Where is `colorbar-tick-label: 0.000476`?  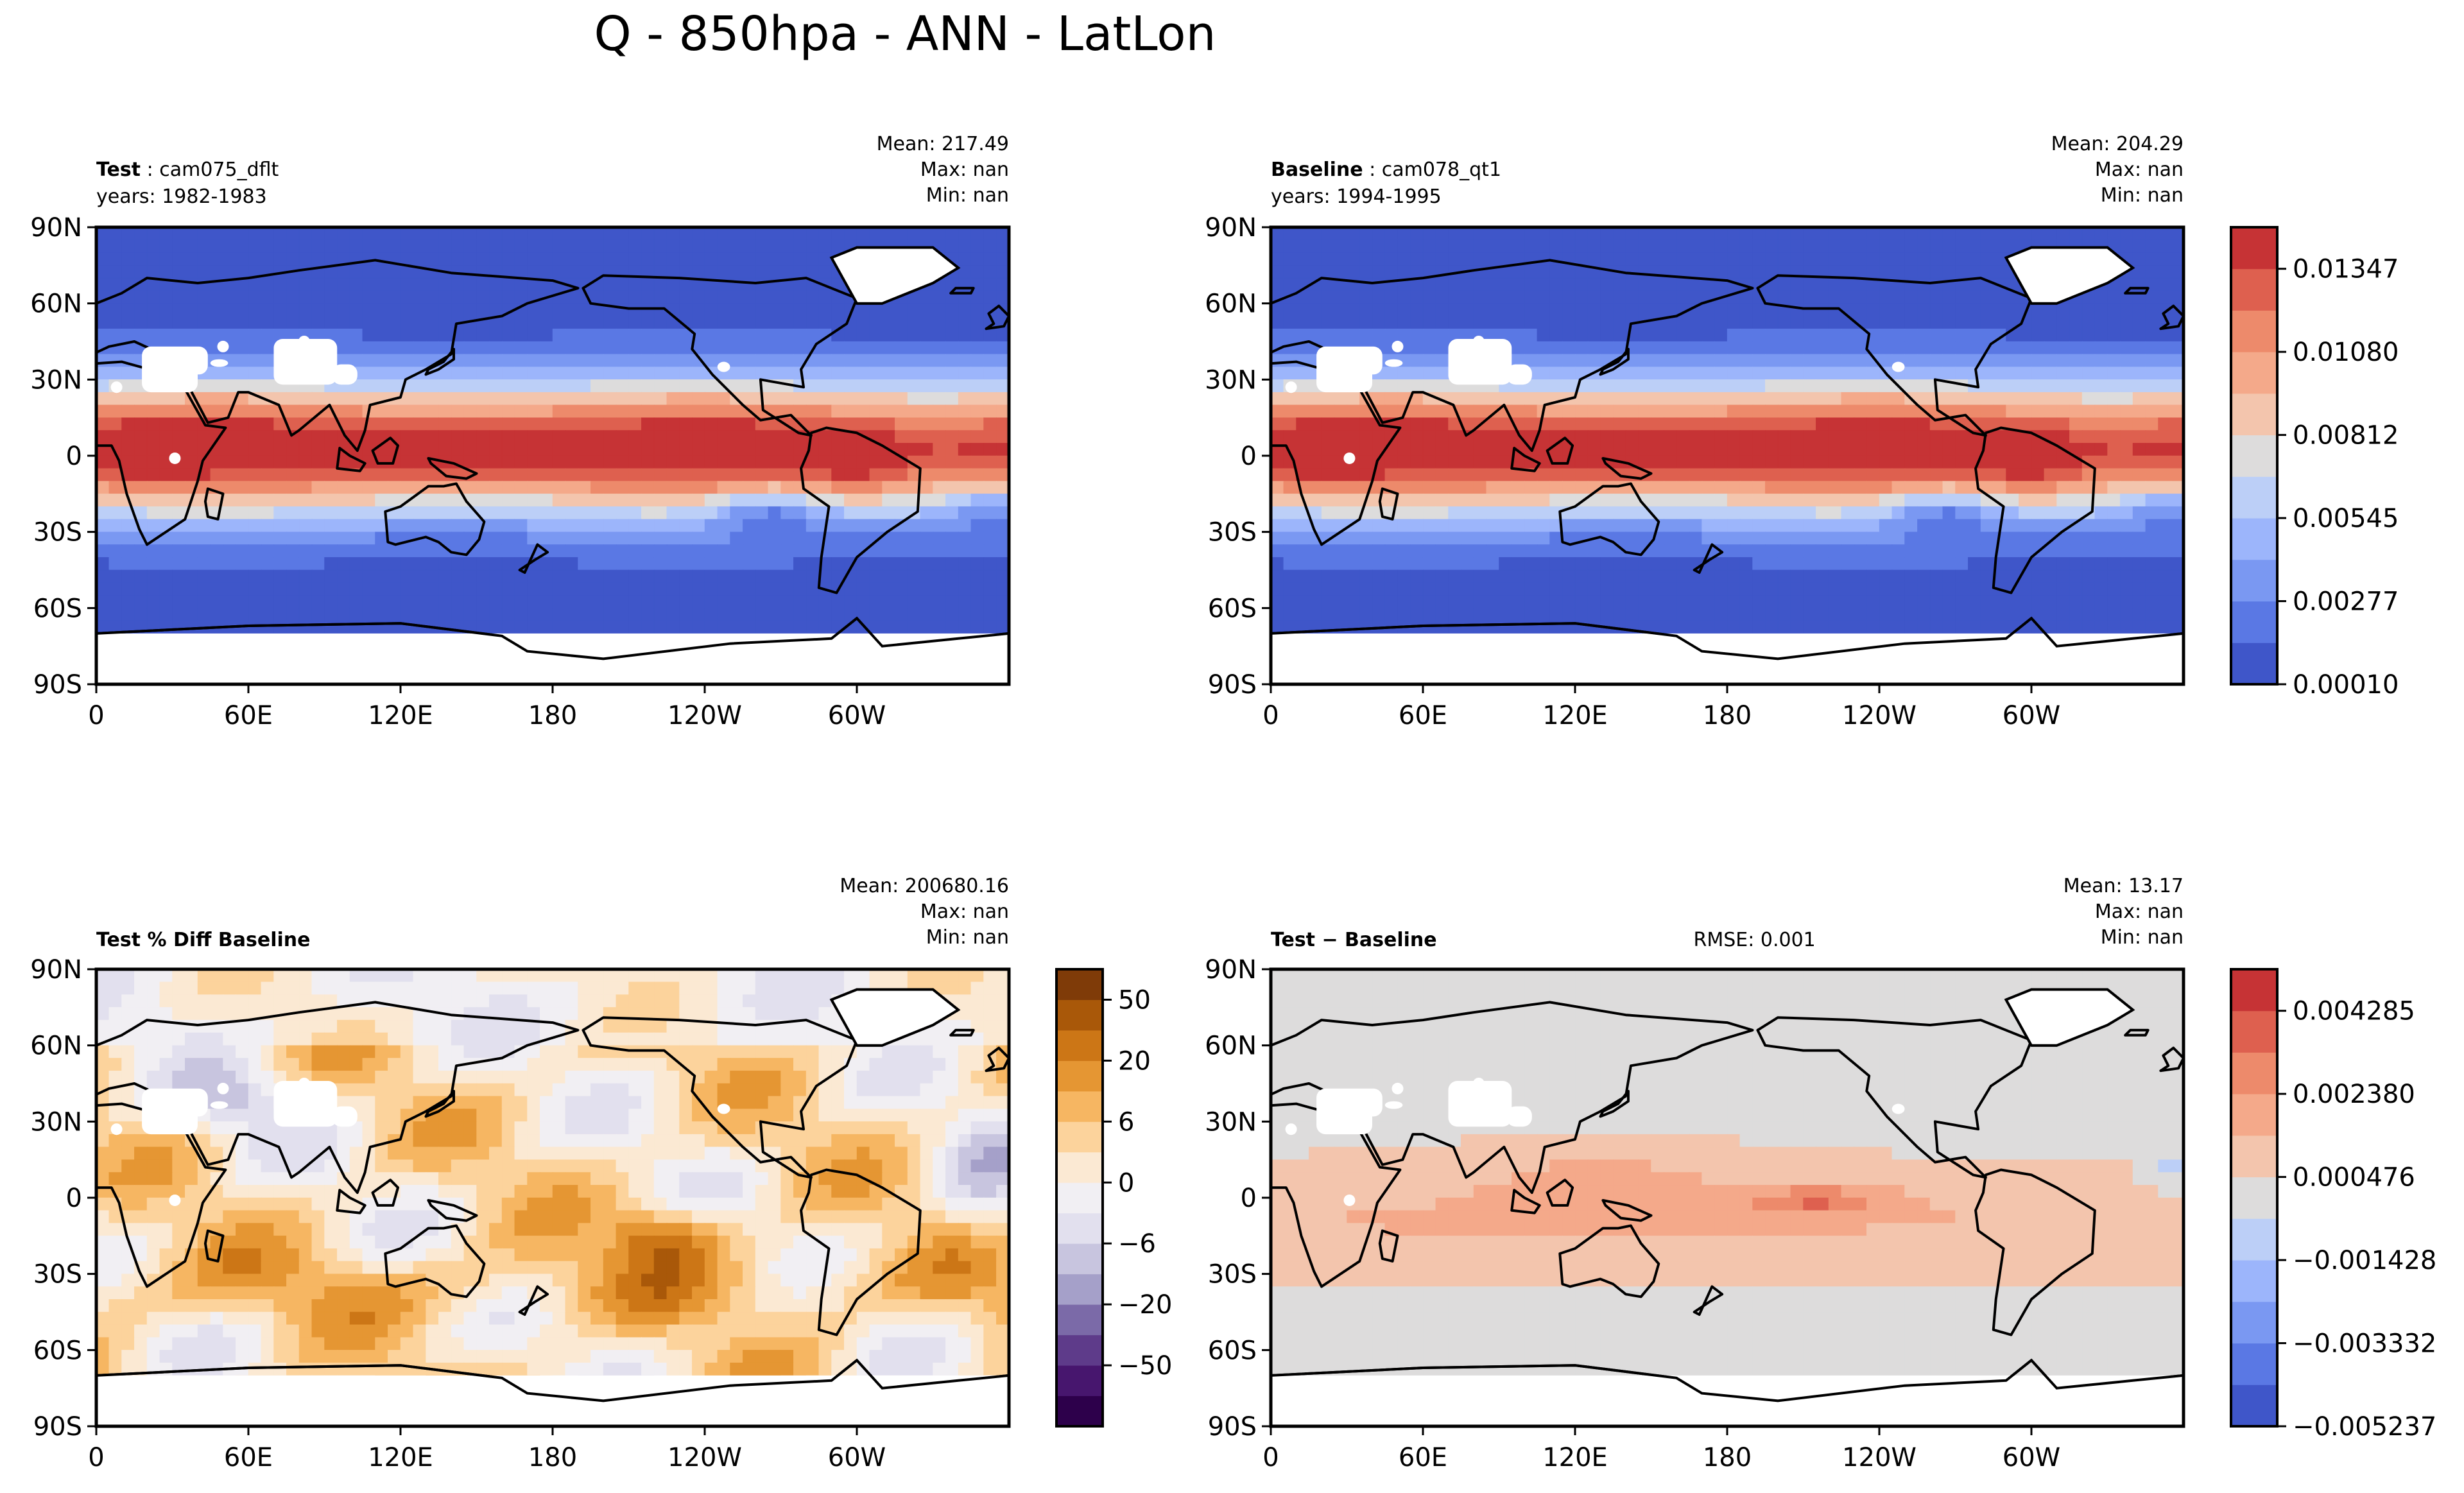
colorbar-tick-label: 0.000476 is located at coordinates (2354, 1178).